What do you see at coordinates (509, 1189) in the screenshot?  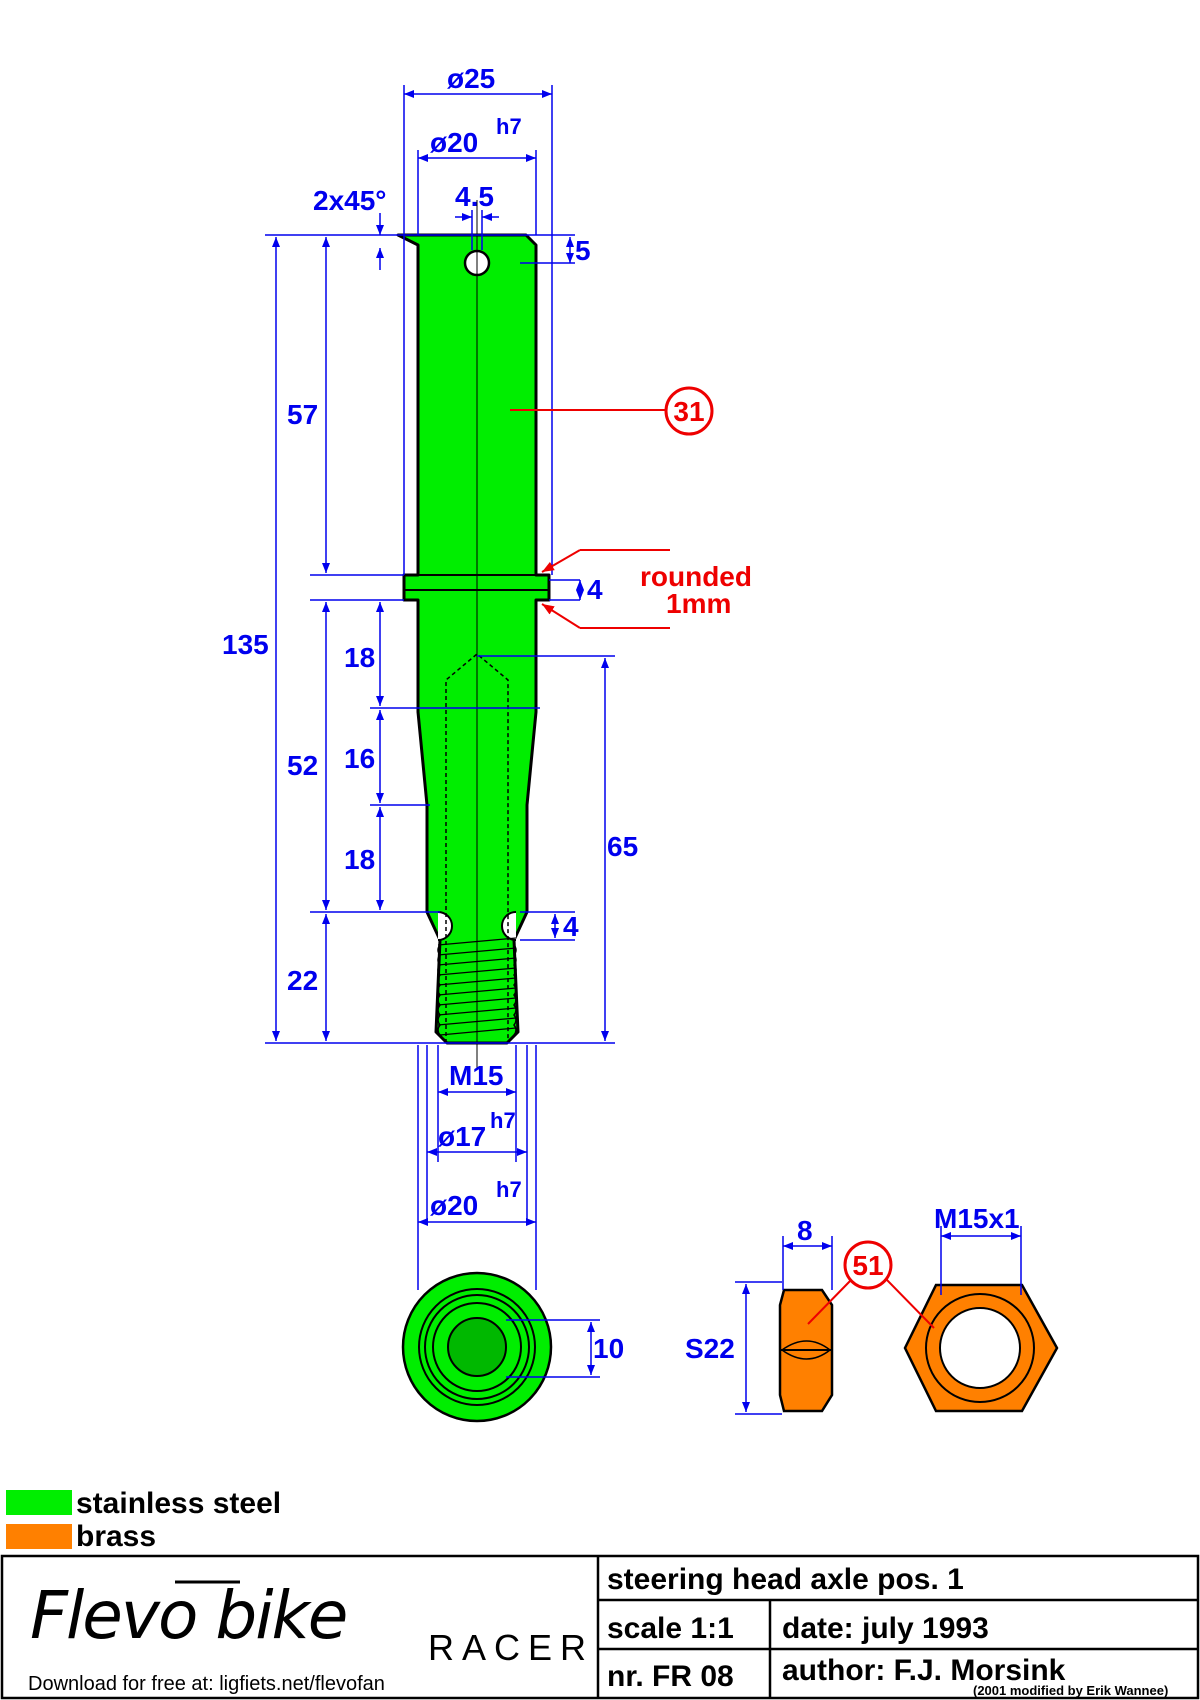 I see `tol-20b: h7` at bounding box center [509, 1189].